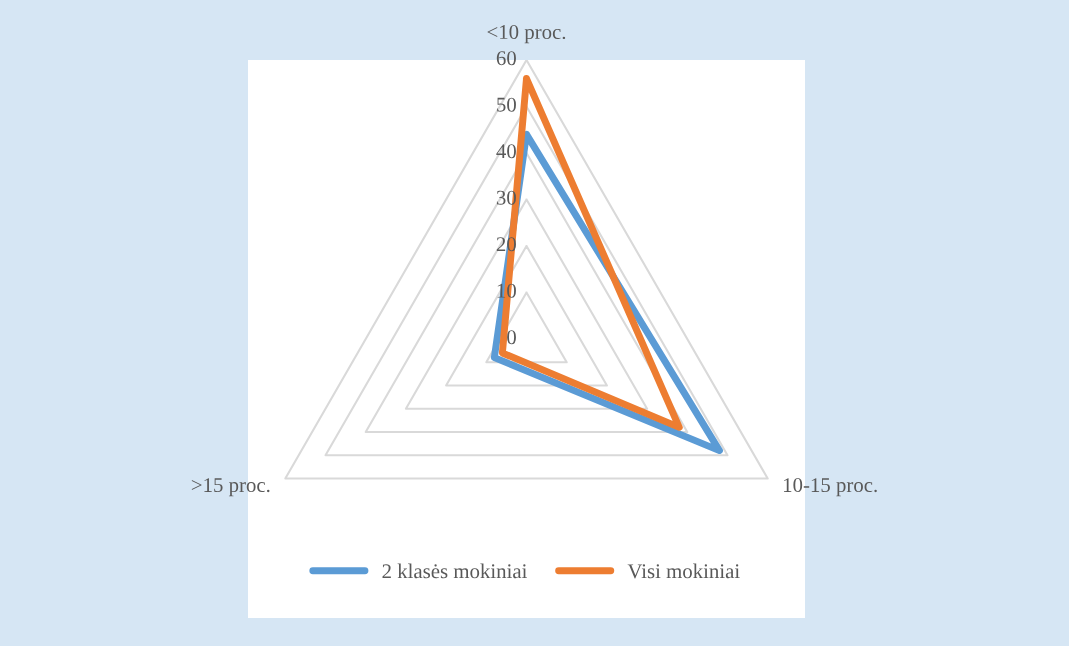  I want to click on y-tick-label: 60, so click(506, 58).